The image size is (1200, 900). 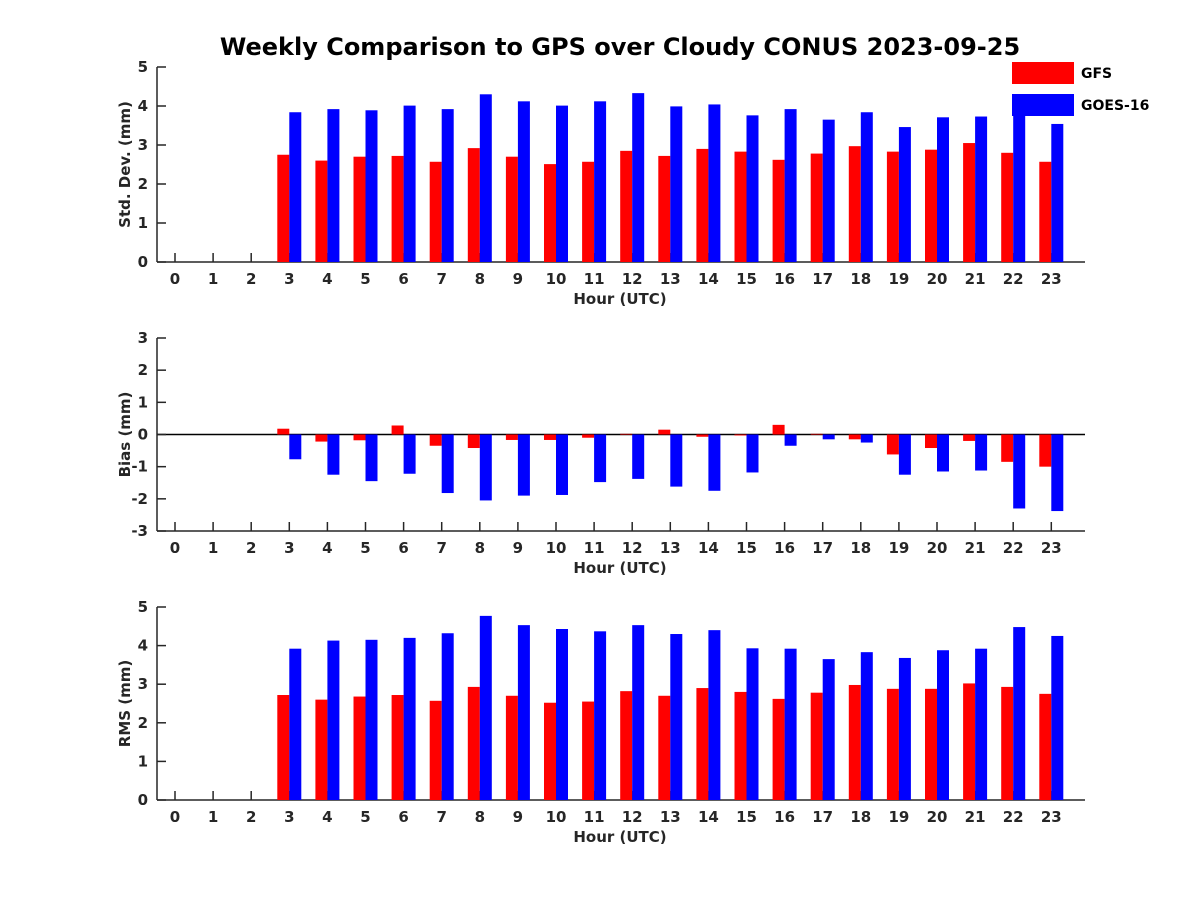 What do you see at coordinates (403, 279) in the screenshot?
I see `x-tick-label: 6` at bounding box center [403, 279].